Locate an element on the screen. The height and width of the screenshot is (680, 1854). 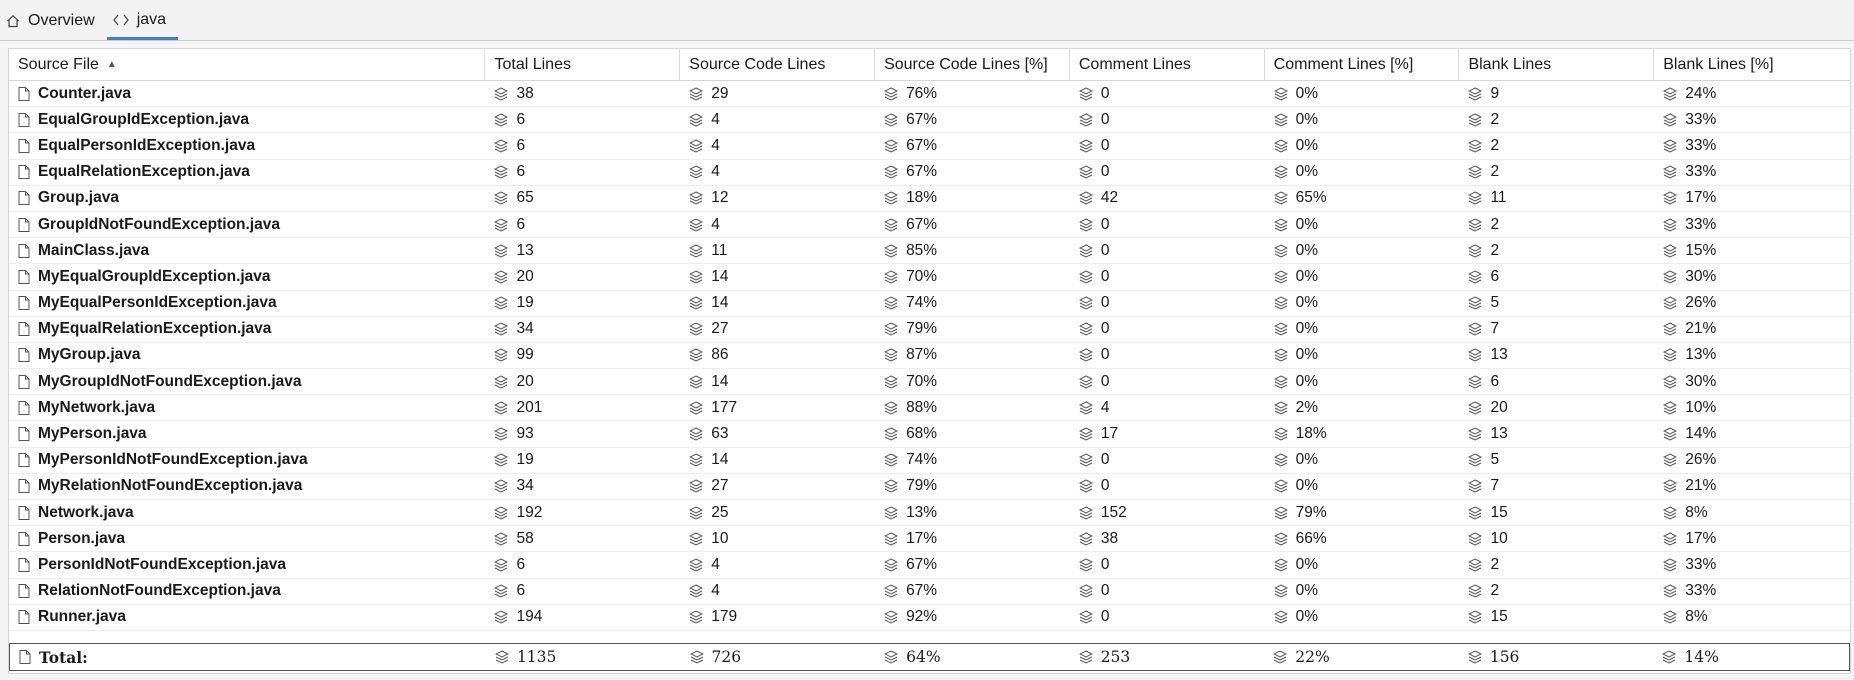
blank-lines-pct-cell: 21% is located at coordinates (1752, 486).